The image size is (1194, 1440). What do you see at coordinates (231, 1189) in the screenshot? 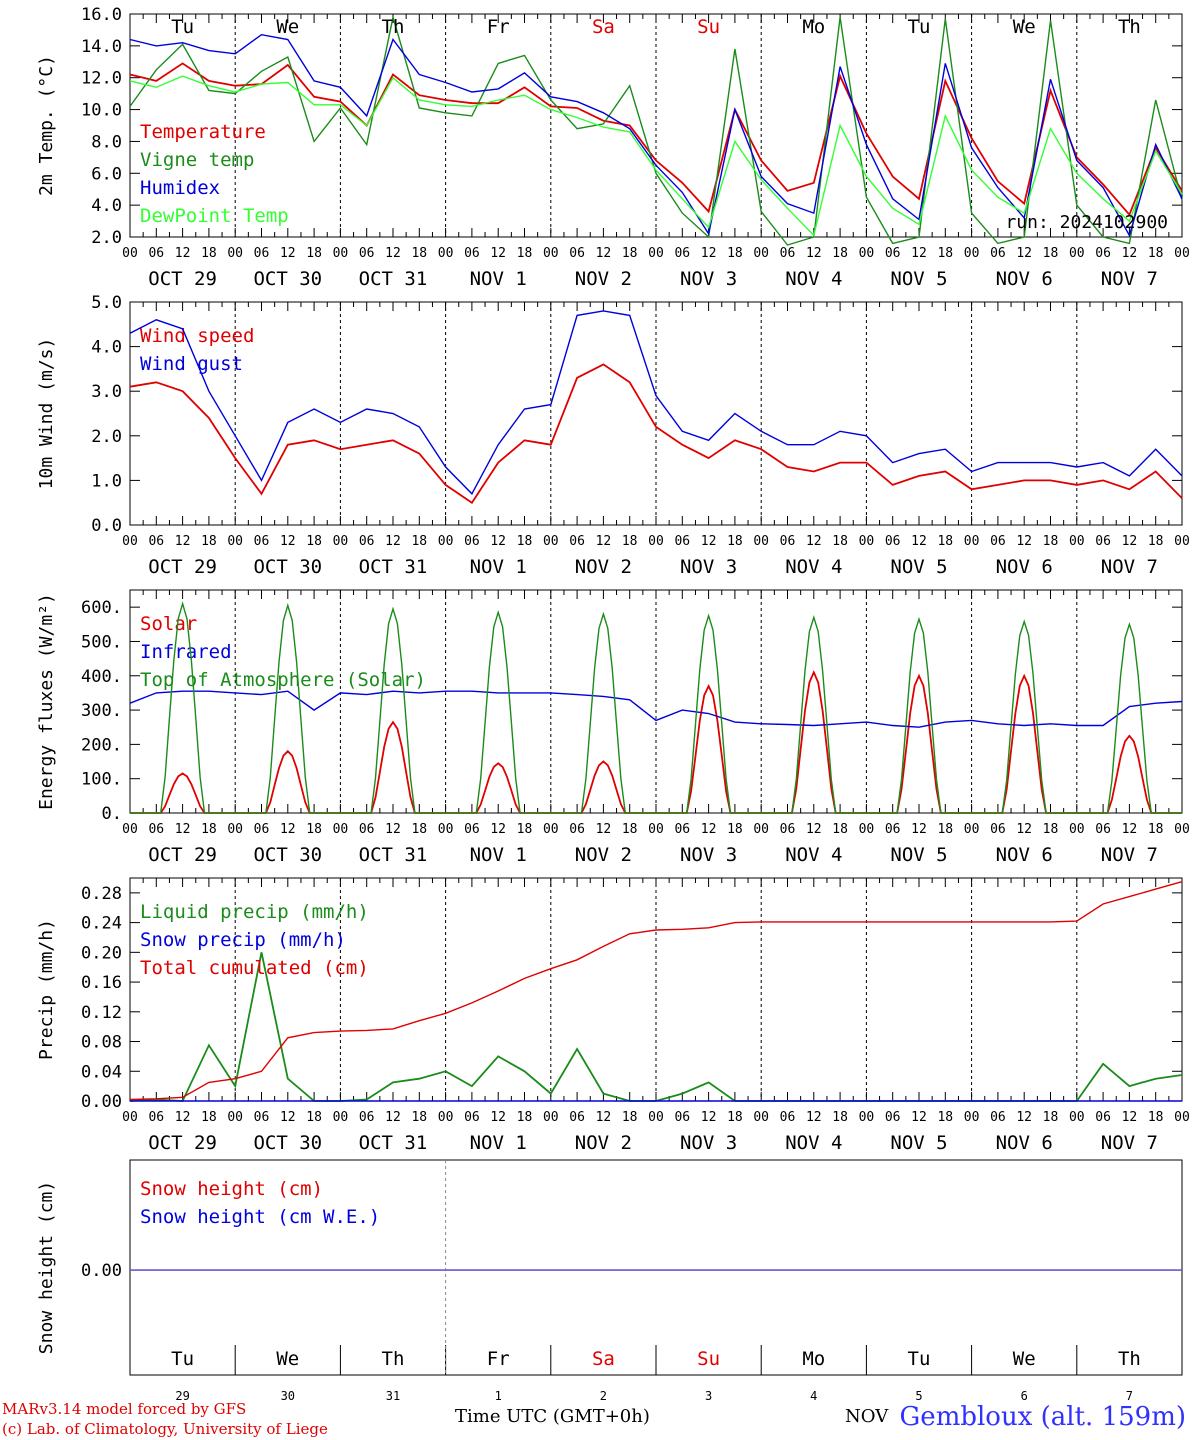
I see `legend-snow-height-cm-: Snow height (cm)` at bounding box center [231, 1189].